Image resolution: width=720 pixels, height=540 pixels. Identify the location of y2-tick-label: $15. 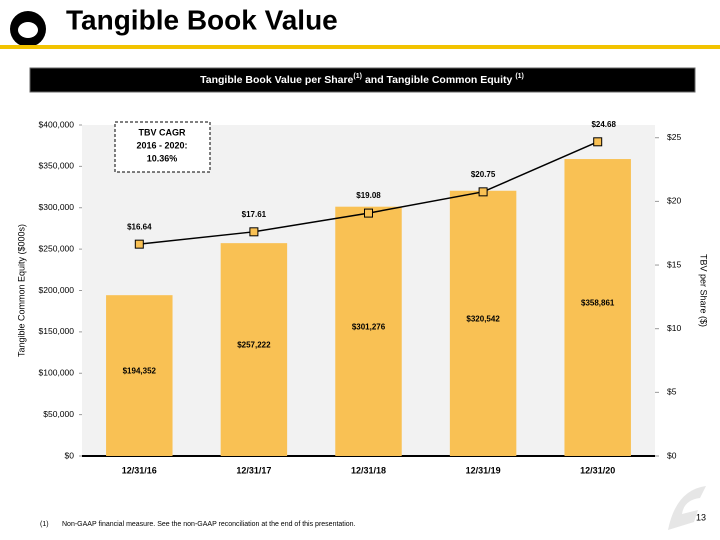
(674, 264).